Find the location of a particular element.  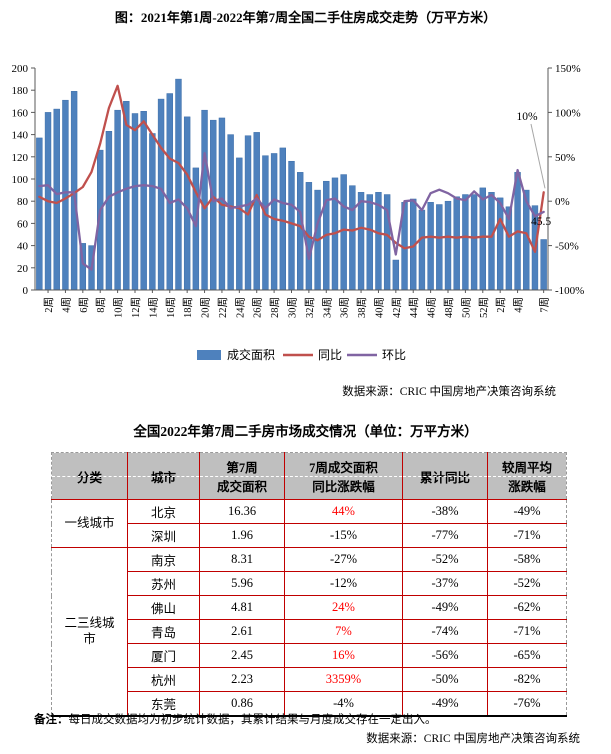

x-tick-label: 44周 is located at coordinates (414, 307).